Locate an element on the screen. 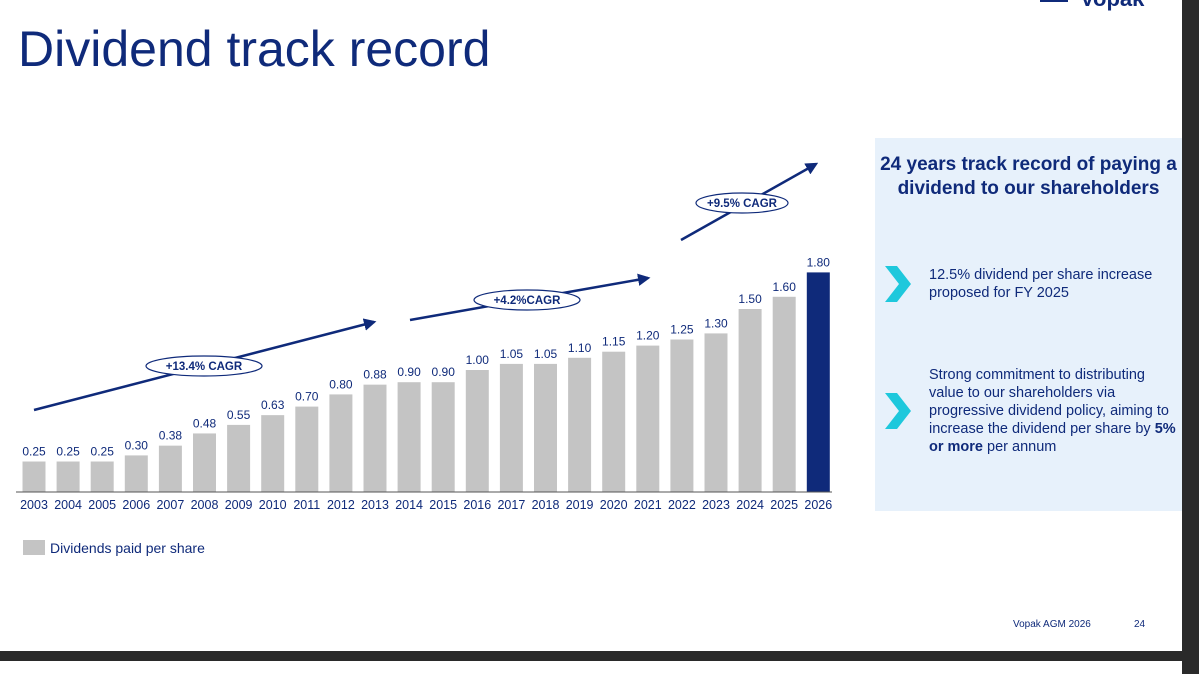 The width and height of the screenshot is (1199, 674). bar-label-2017: 1.05 is located at coordinates (512, 354).